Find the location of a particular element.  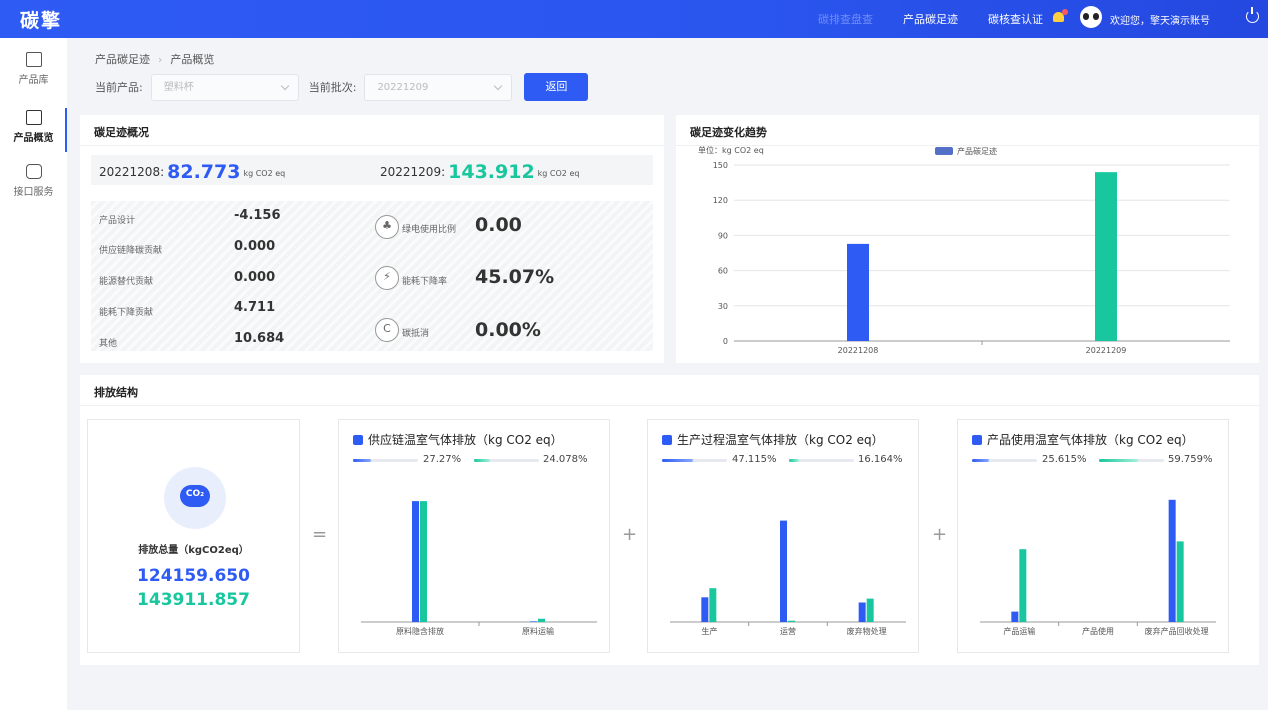

batch2-summary: 20221209: 143.912 kg CO2 eq is located at coordinates (479, 172).